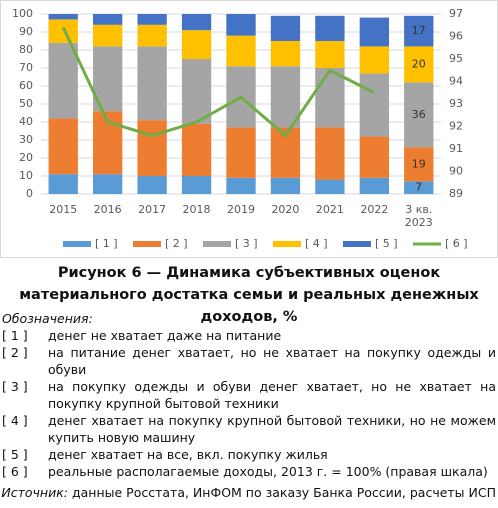 Image resolution: width=498 pixels, height=508 pixels. I want to click on legend-label: [ 4 ], so click(316, 243).